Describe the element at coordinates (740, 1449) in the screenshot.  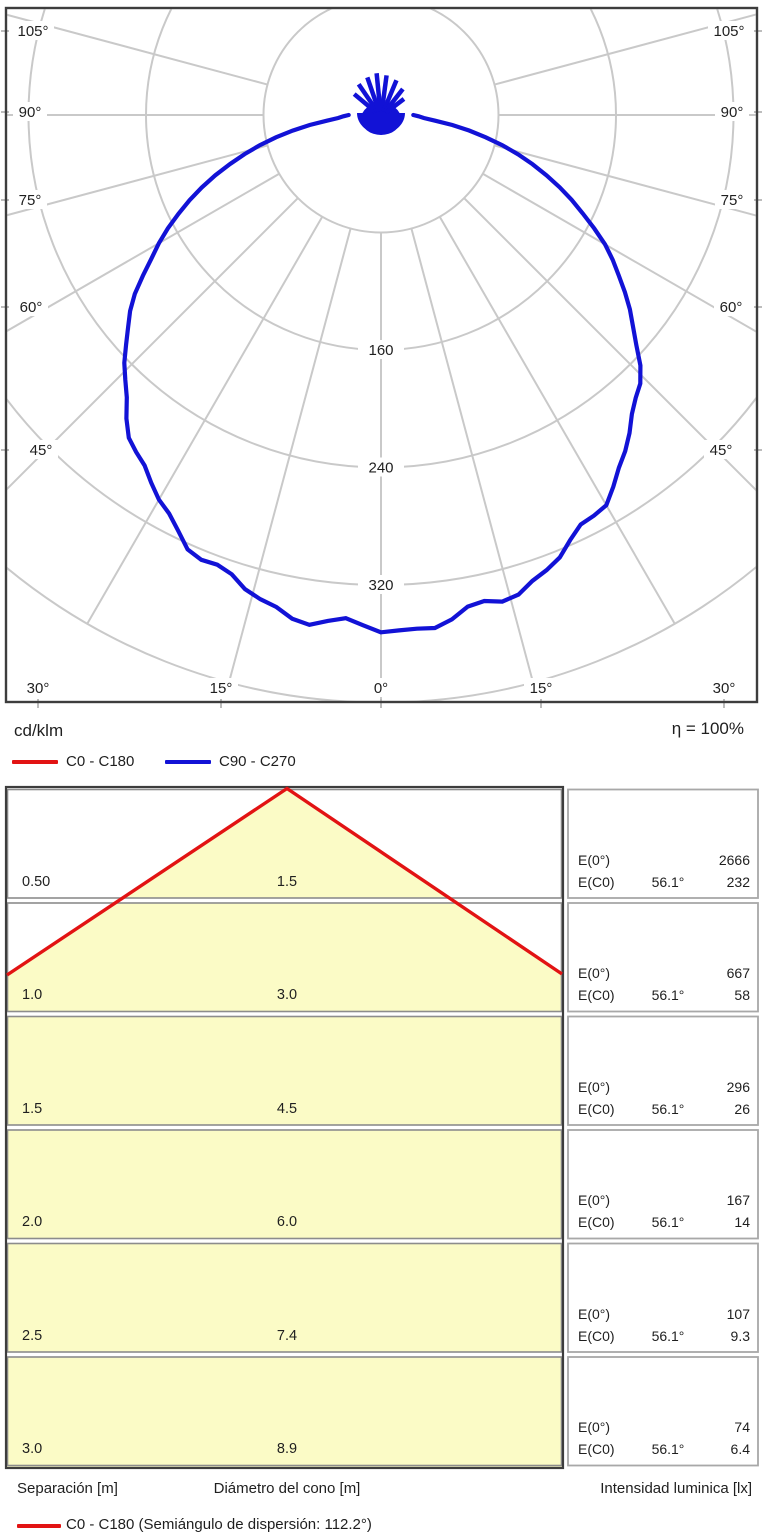
I see `ec0-value: 6.4` at that location.